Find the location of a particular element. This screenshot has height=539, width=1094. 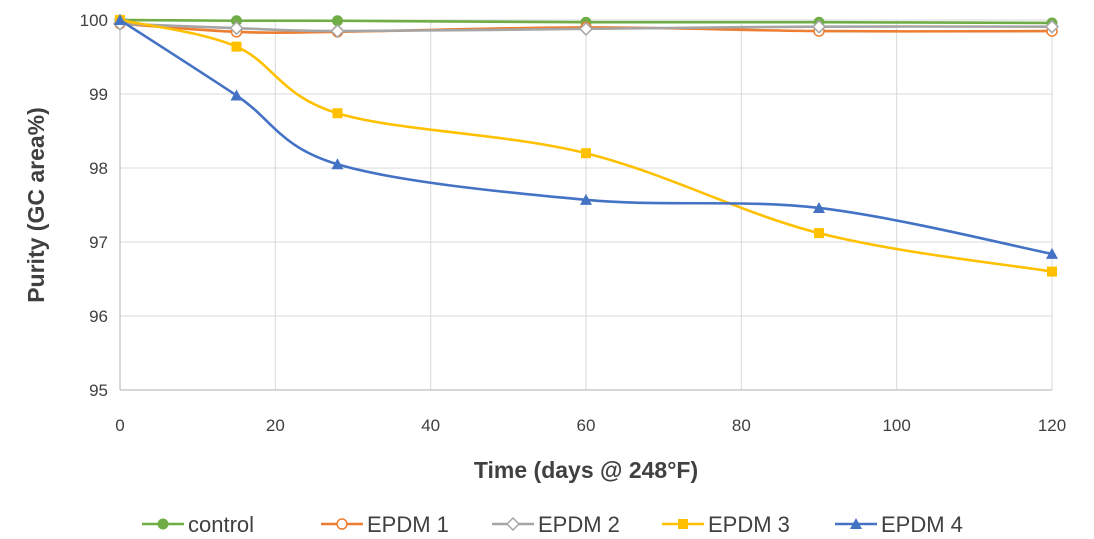

x-tick-label: 40 is located at coordinates (430, 425).